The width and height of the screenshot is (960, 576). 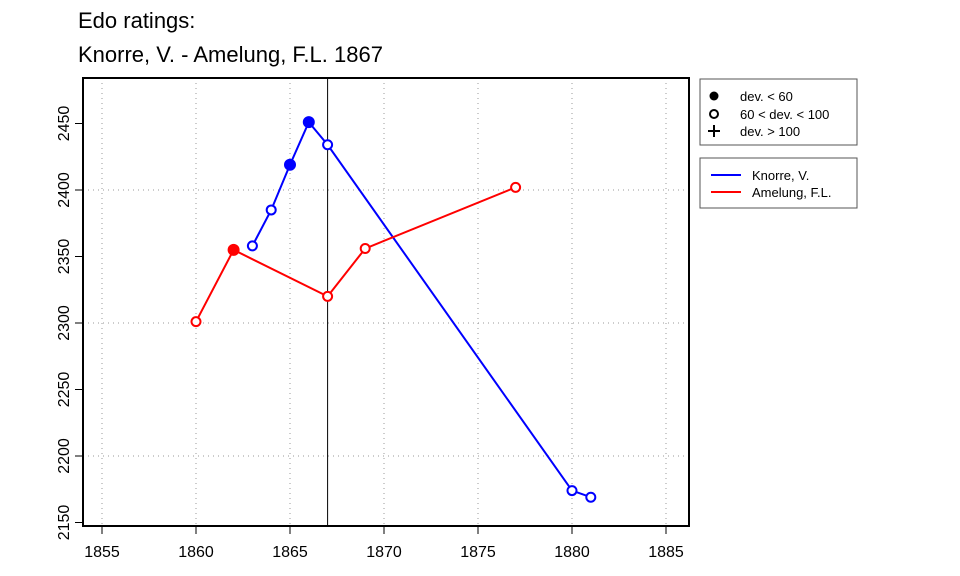 I want to click on y-tick-label: 2300, so click(x=64, y=323).